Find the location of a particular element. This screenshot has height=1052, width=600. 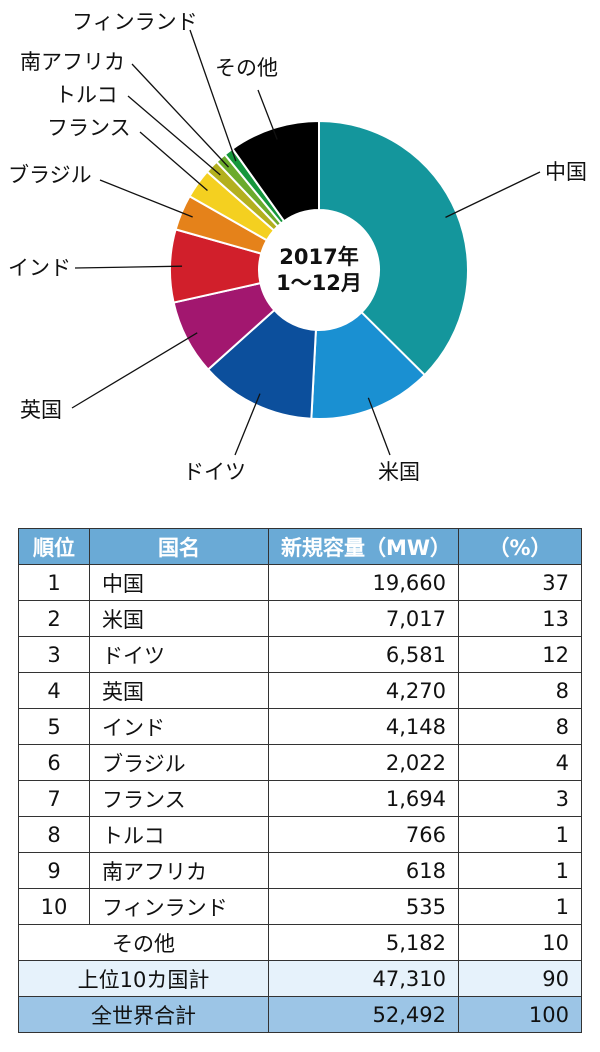

cell-percent: 100 is located at coordinates (520, 1014).